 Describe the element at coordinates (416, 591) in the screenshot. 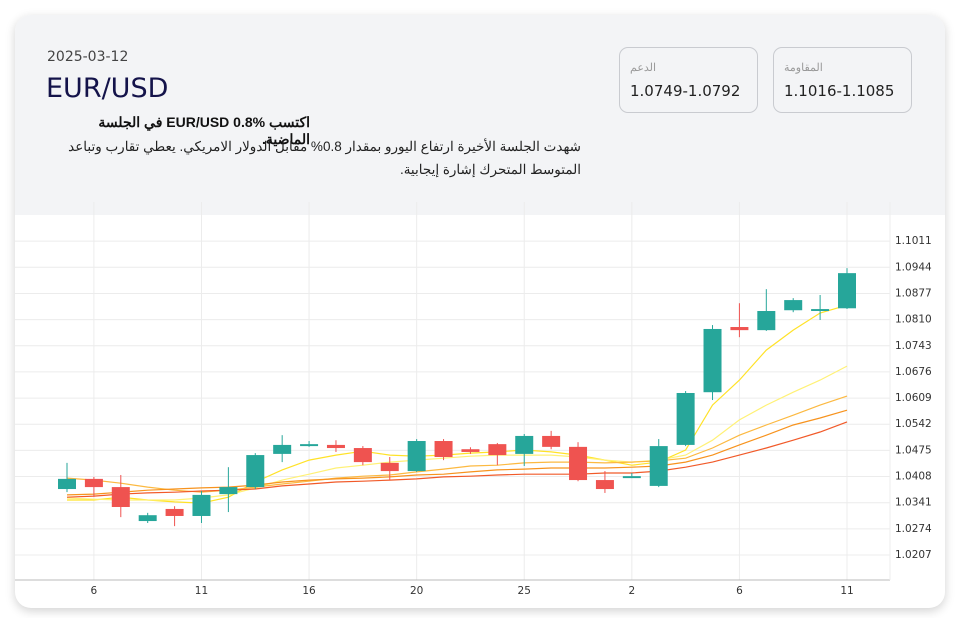

I see `x-tick-label: 20` at that location.